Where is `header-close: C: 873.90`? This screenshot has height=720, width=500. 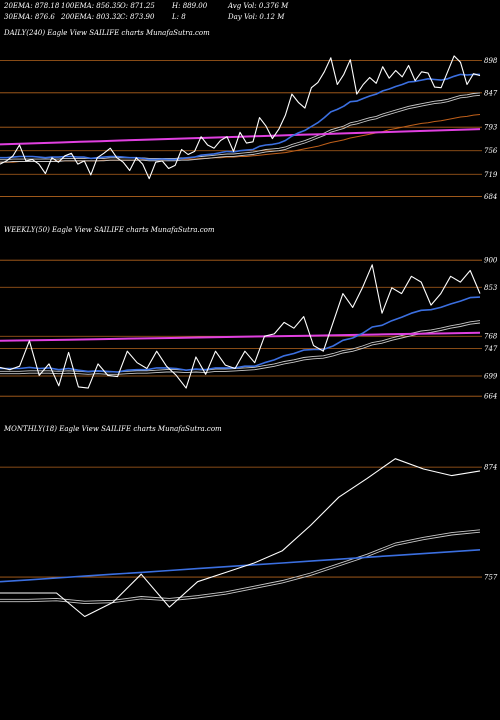 header-close: C: 873.90 is located at coordinates (137, 17).